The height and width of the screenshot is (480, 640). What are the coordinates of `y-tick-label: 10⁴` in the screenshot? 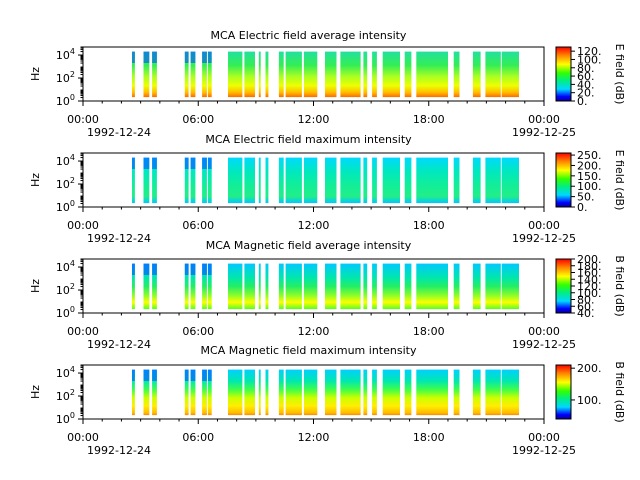 It's located at (65, 266).